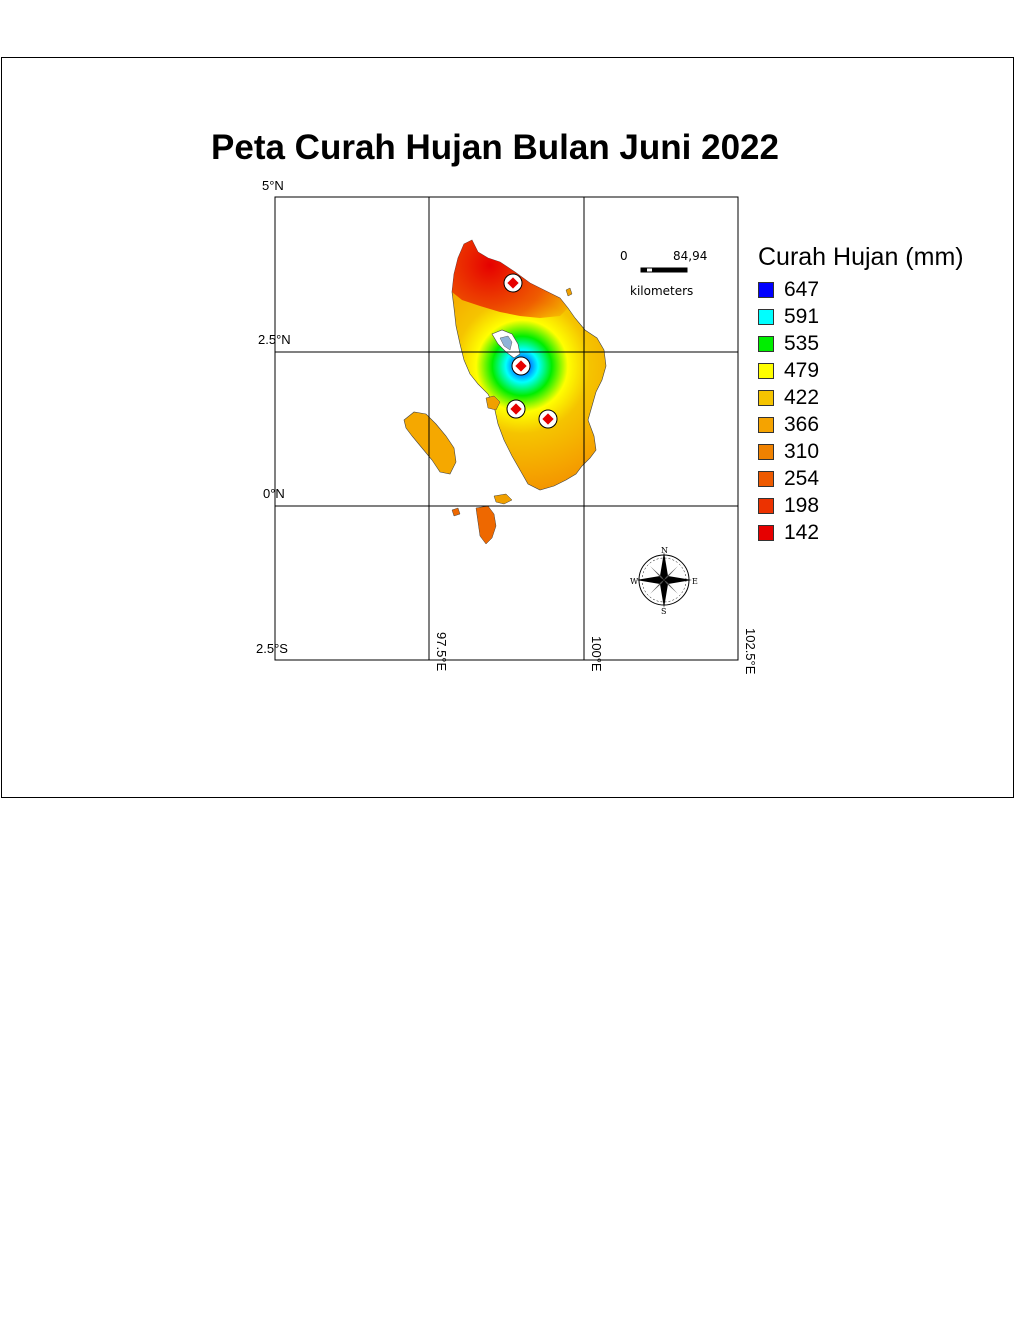  I want to click on lon-label-97.5e: 97.5°E, so click(441, 652).